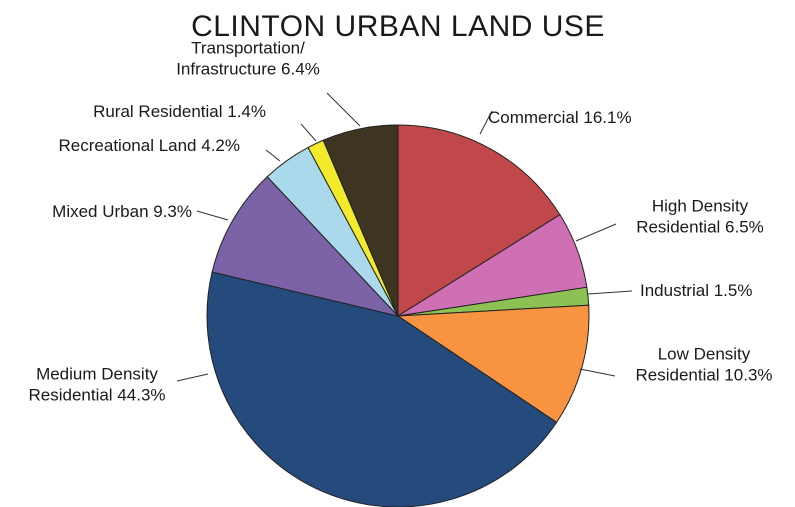  Describe the element at coordinates (96, 385) in the screenshot. I see `slice-label-medium-density-residential: Medium Density Residential 44.3%` at that location.